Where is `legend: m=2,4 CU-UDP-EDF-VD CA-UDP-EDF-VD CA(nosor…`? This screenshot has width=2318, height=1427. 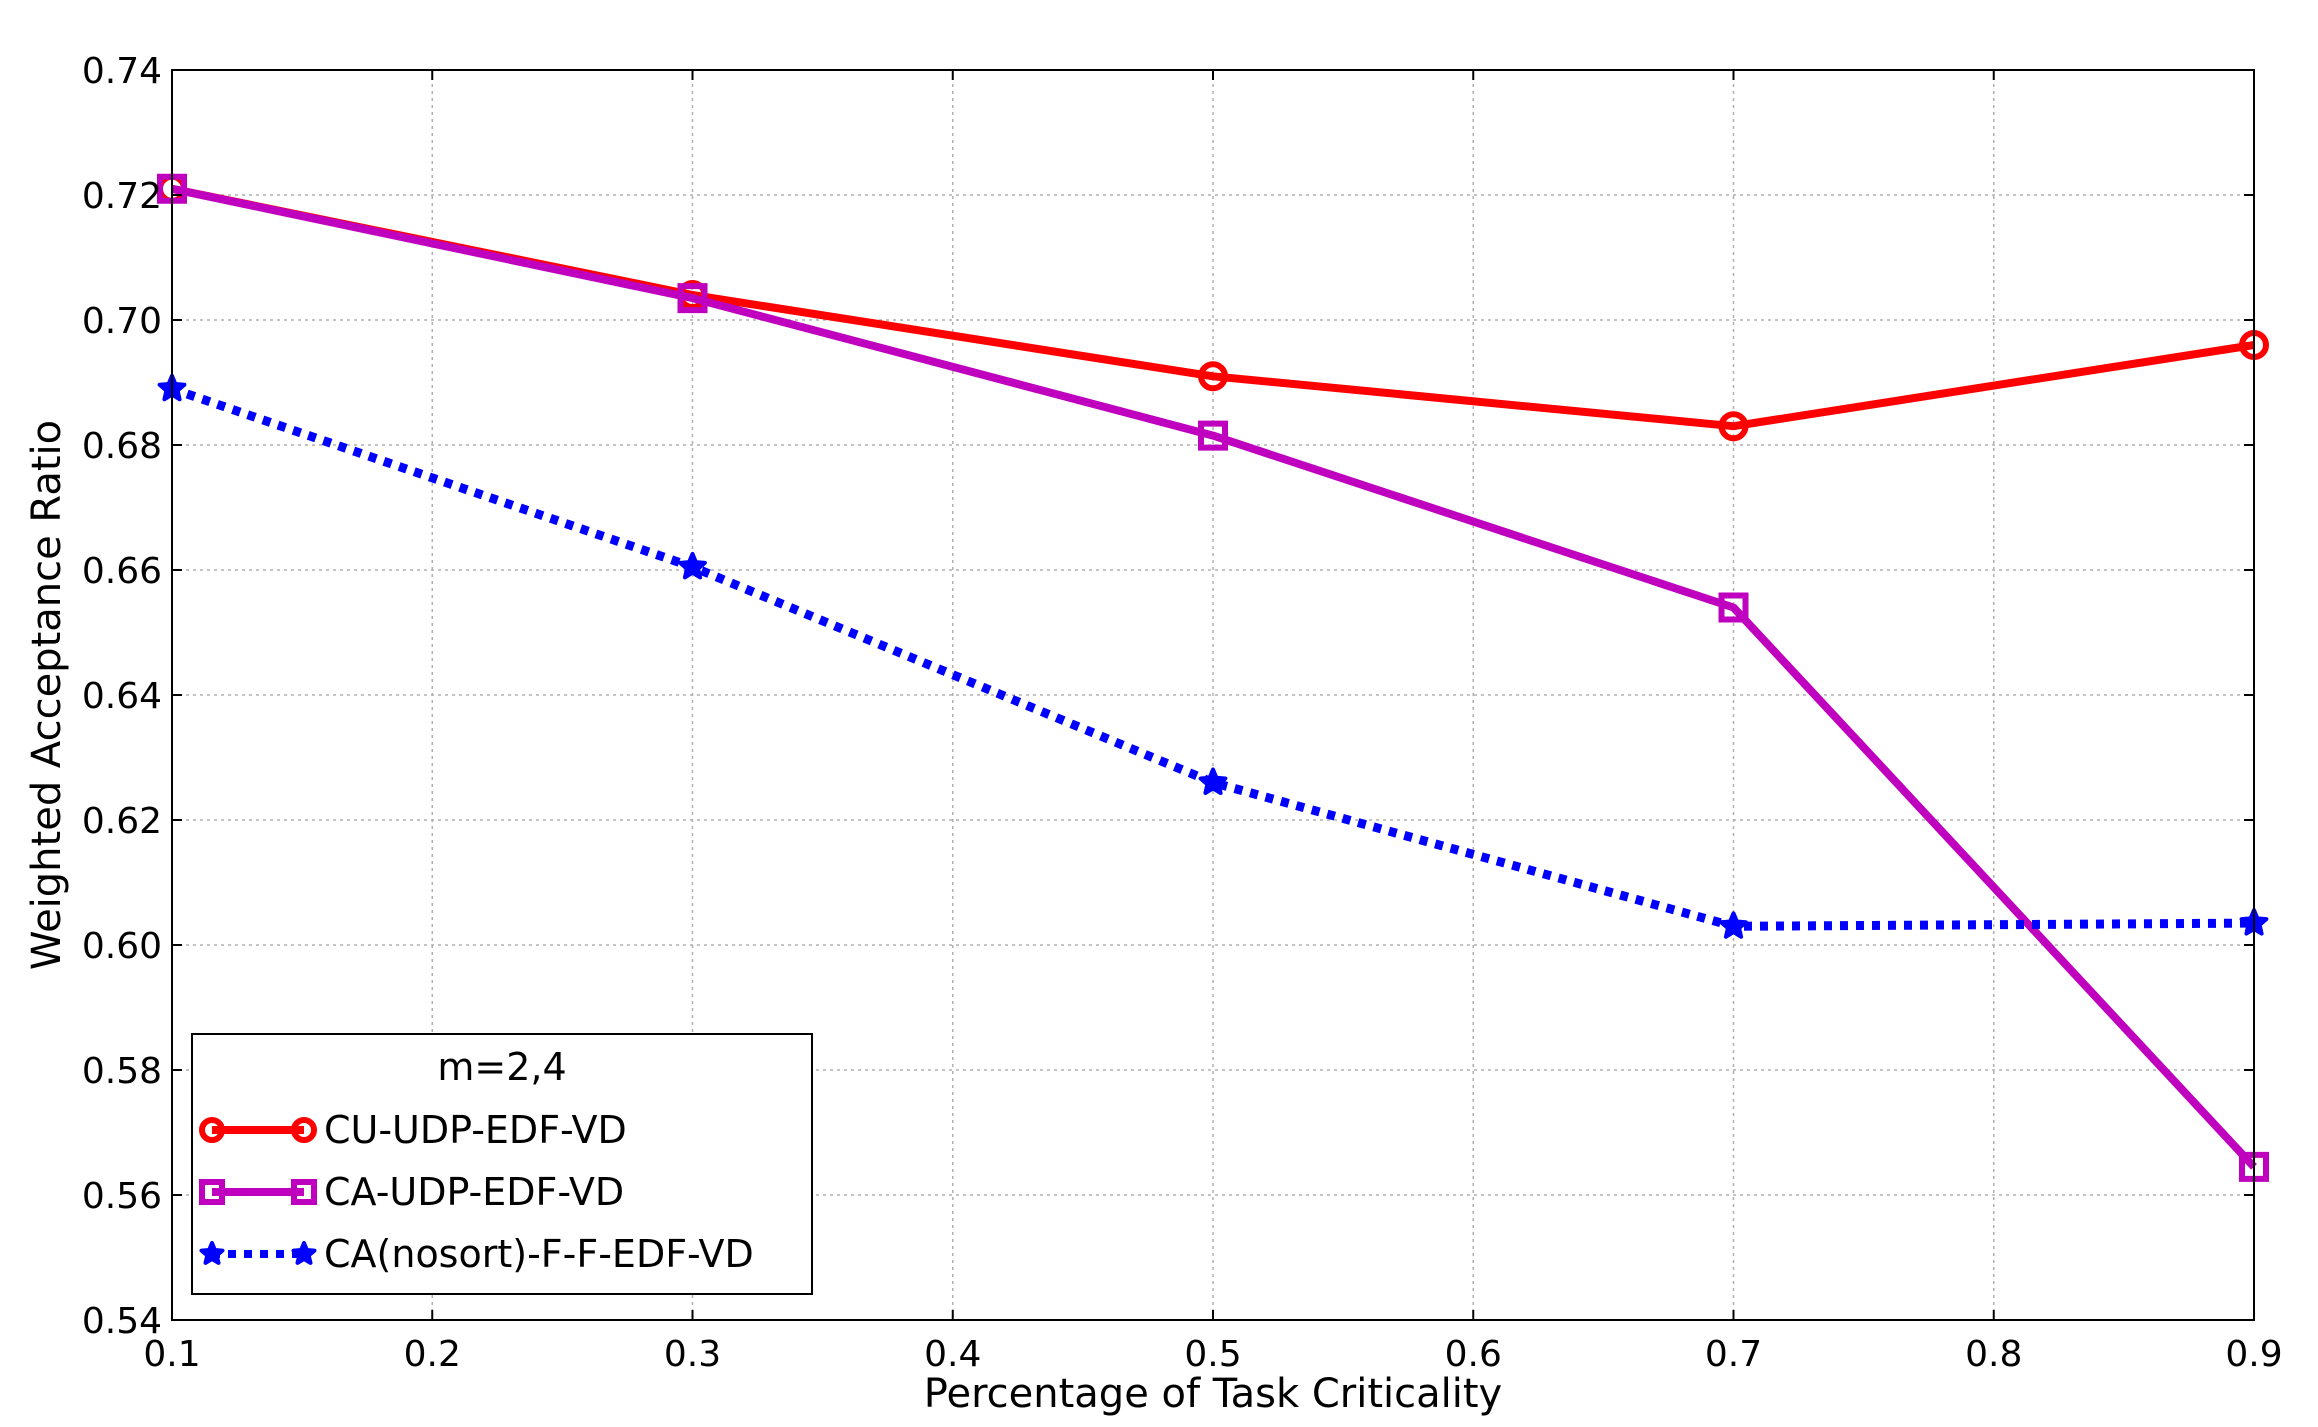
legend: m=2,4 CU-UDP-EDF-VD CA-UDP-EDF-VD CA(nosor… is located at coordinates (502, 1164).